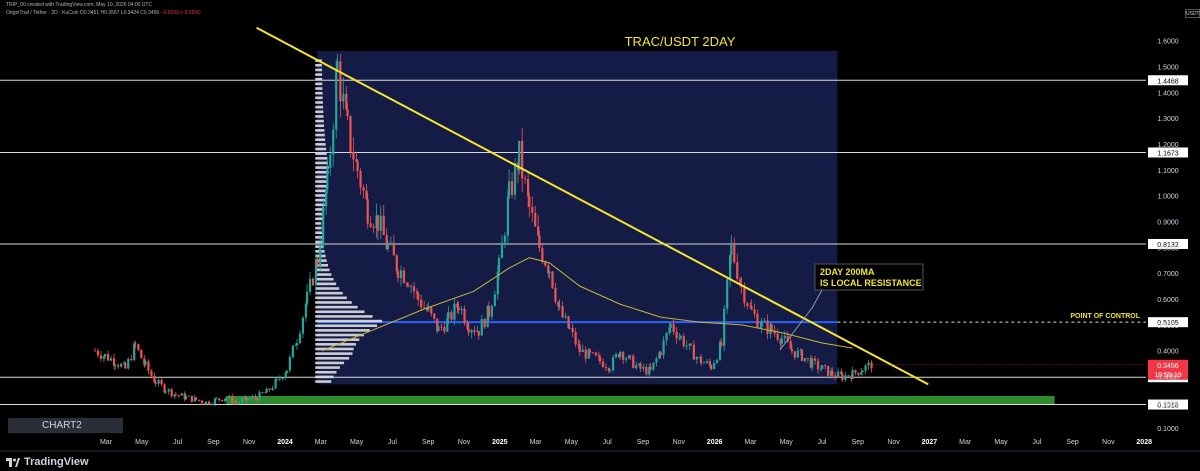  Describe the element at coordinates (640, 400) in the screenshot. I see `support-zone` at that location.